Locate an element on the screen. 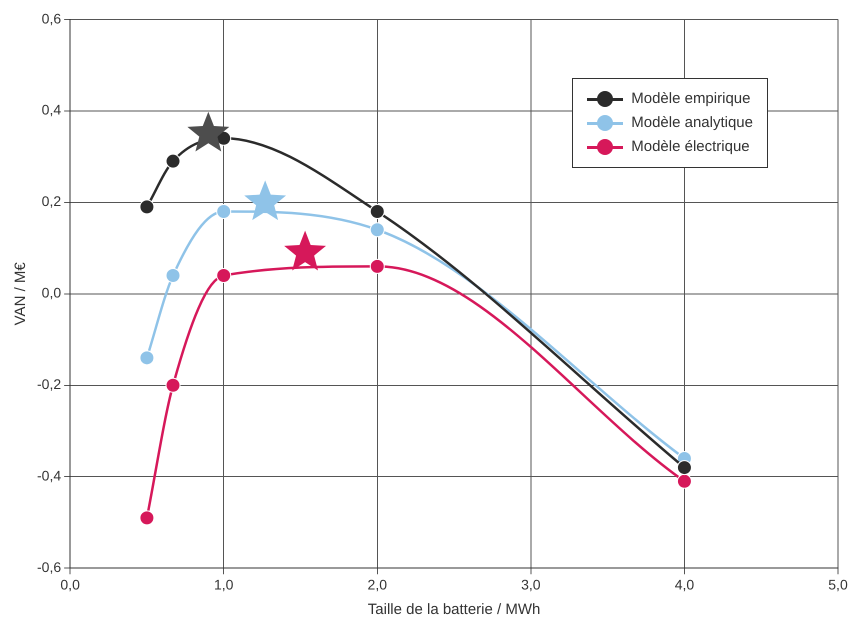 This screenshot has width=868, height=635. y-tick-label: -0,2 is located at coordinates (49, 384).